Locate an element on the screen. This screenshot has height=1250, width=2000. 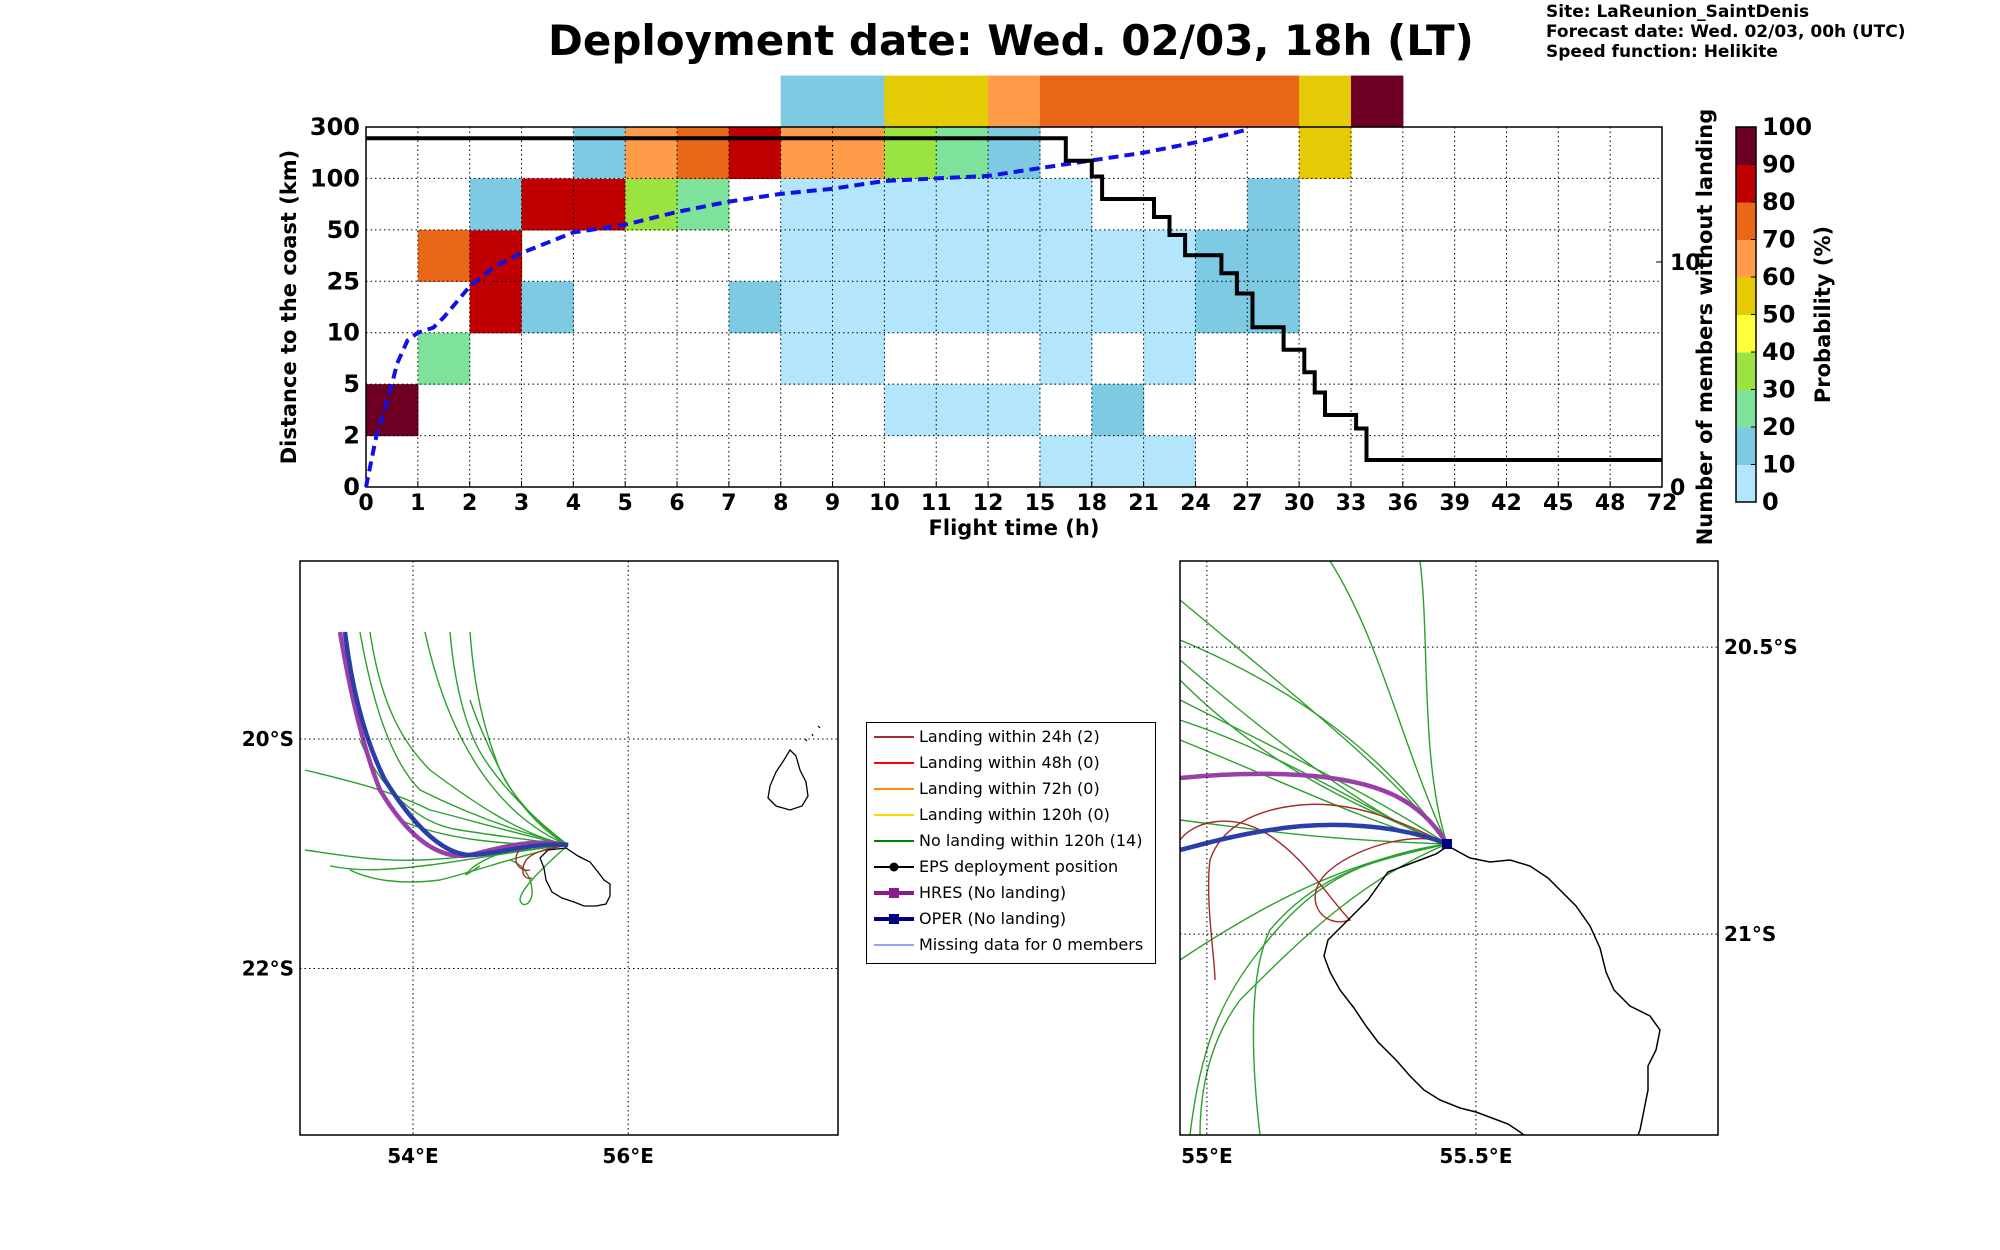
x-tick-label: 45 is located at coordinates (1558, 503).